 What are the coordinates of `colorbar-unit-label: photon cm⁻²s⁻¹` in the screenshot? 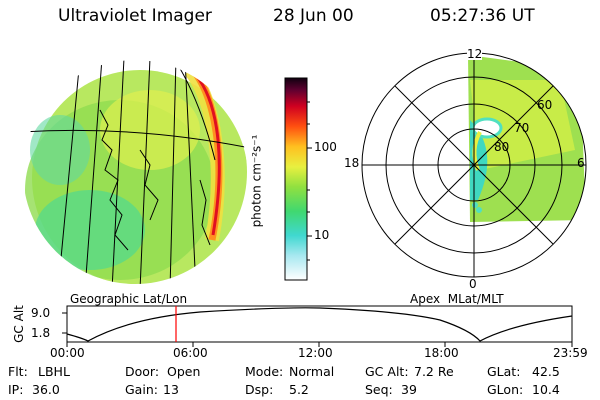 It's located at (256, 181).